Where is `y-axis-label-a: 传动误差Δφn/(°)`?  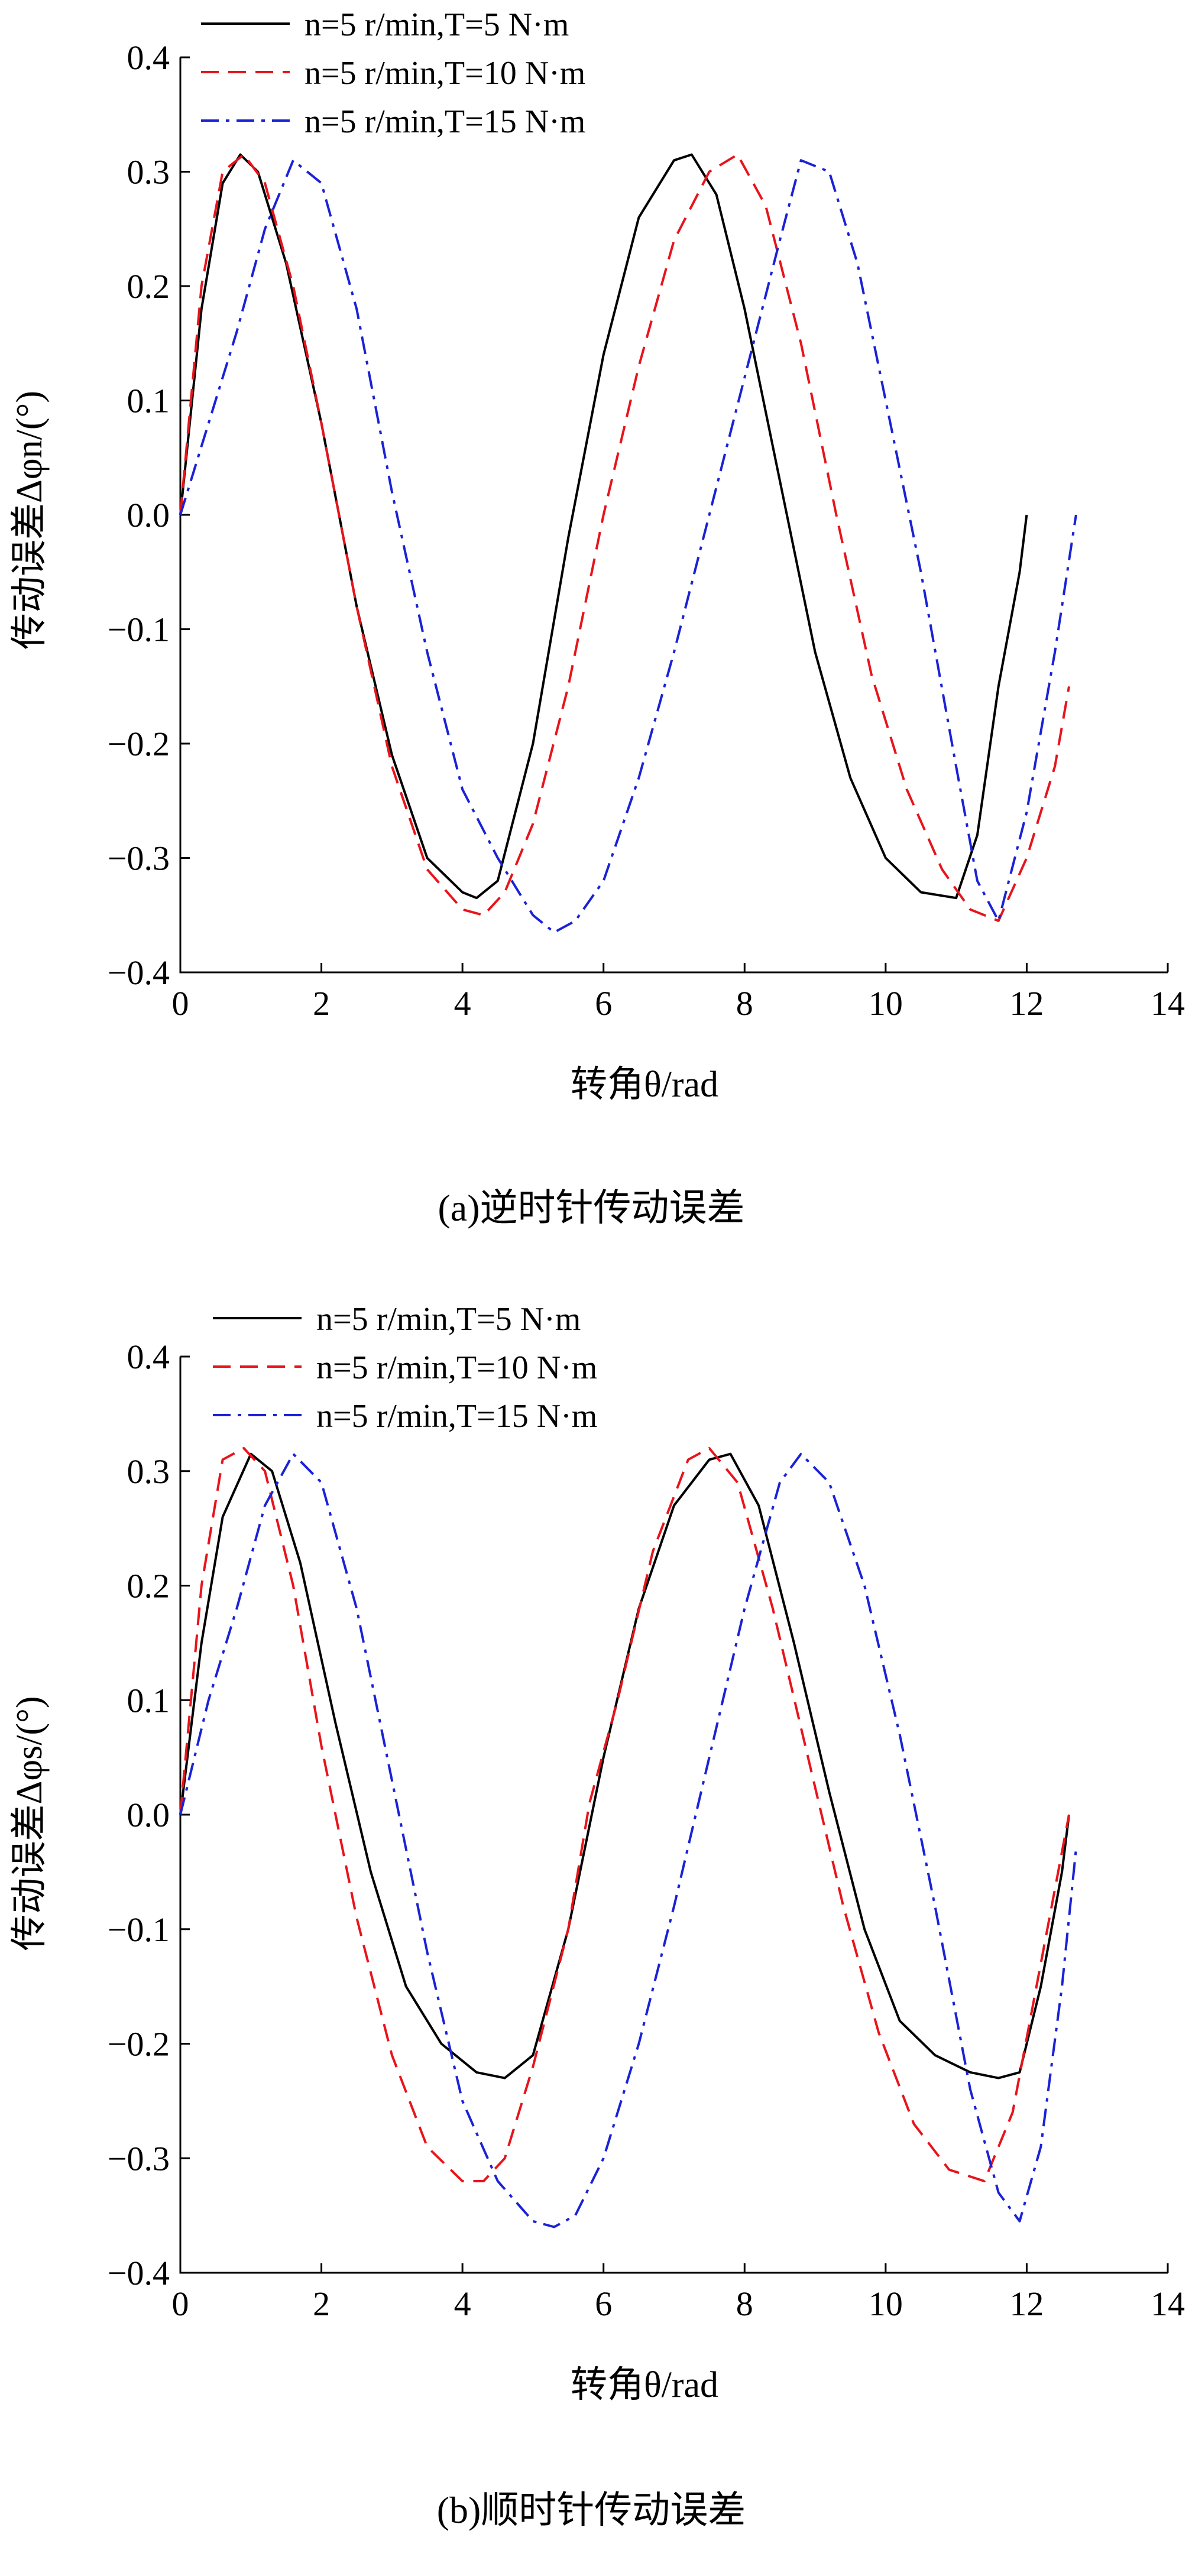
y-axis-label-a: 传动误差Δφn/(°) is located at coordinates (29, 520).